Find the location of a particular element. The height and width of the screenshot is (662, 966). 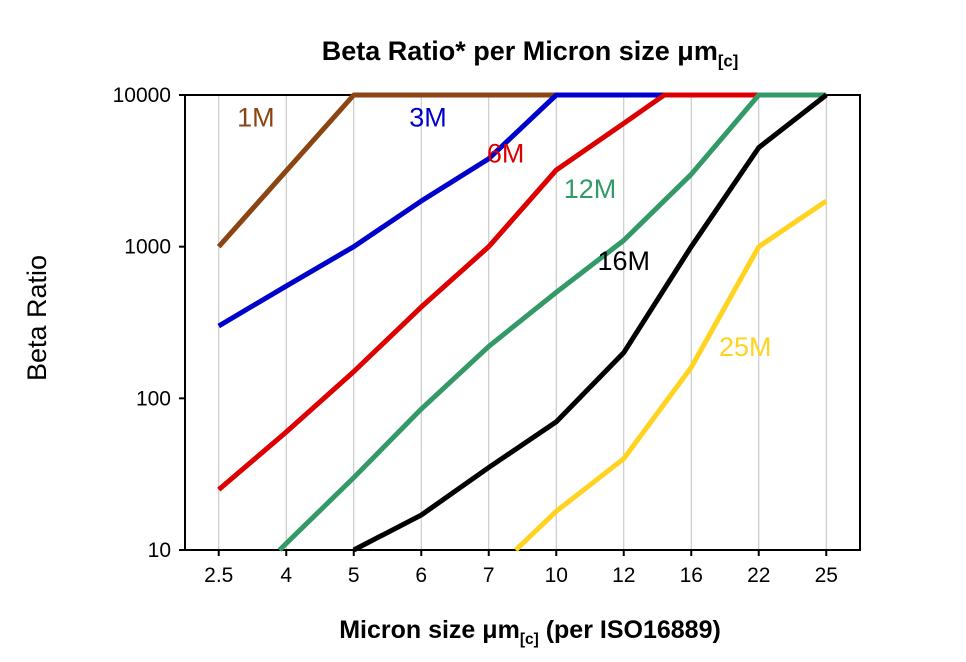

x-axis-title-subscript: [c] is located at coordinates (529, 639).